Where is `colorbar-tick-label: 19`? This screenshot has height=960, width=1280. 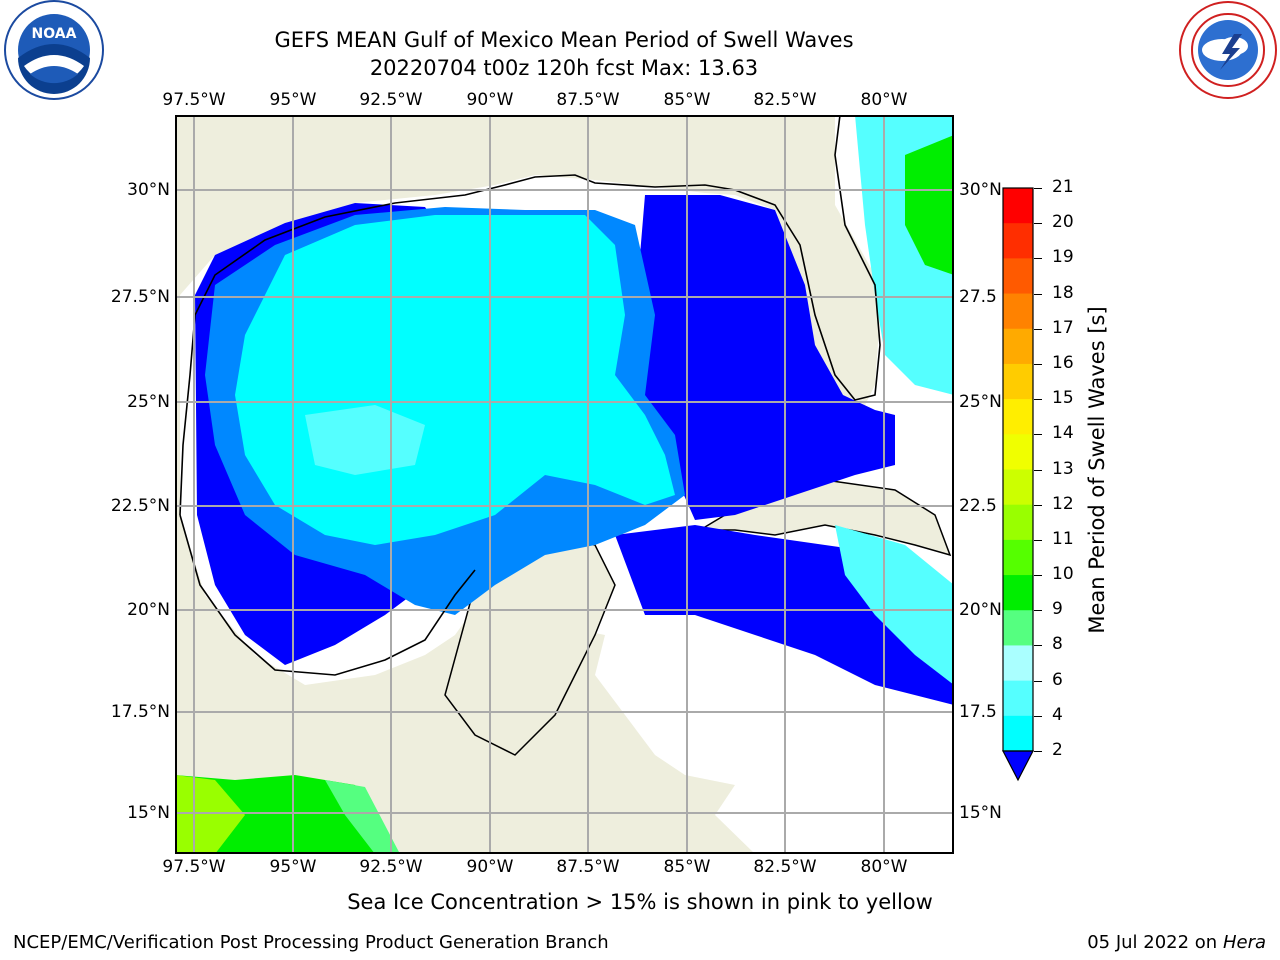 colorbar-tick-label: 19 is located at coordinates (1063, 257).